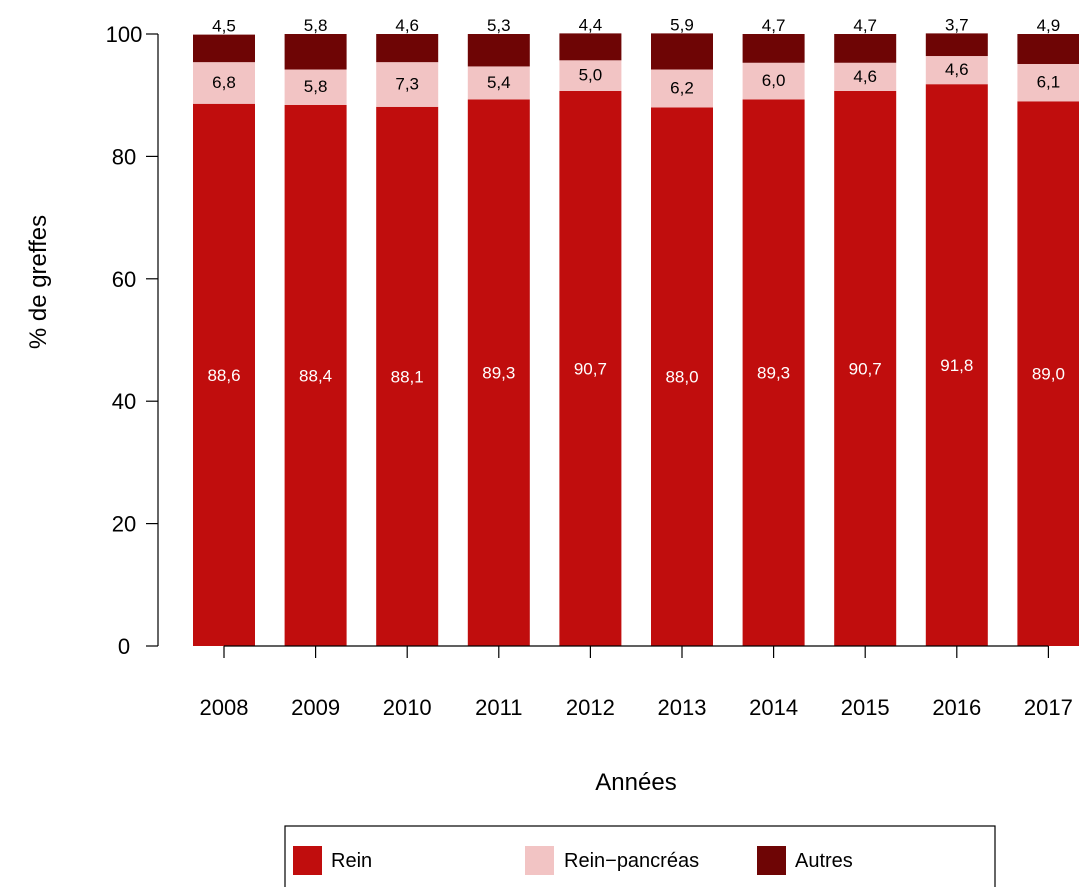  Describe the element at coordinates (682, 707) in the screenshot. I see `x-tick-label: 2013` at that location.